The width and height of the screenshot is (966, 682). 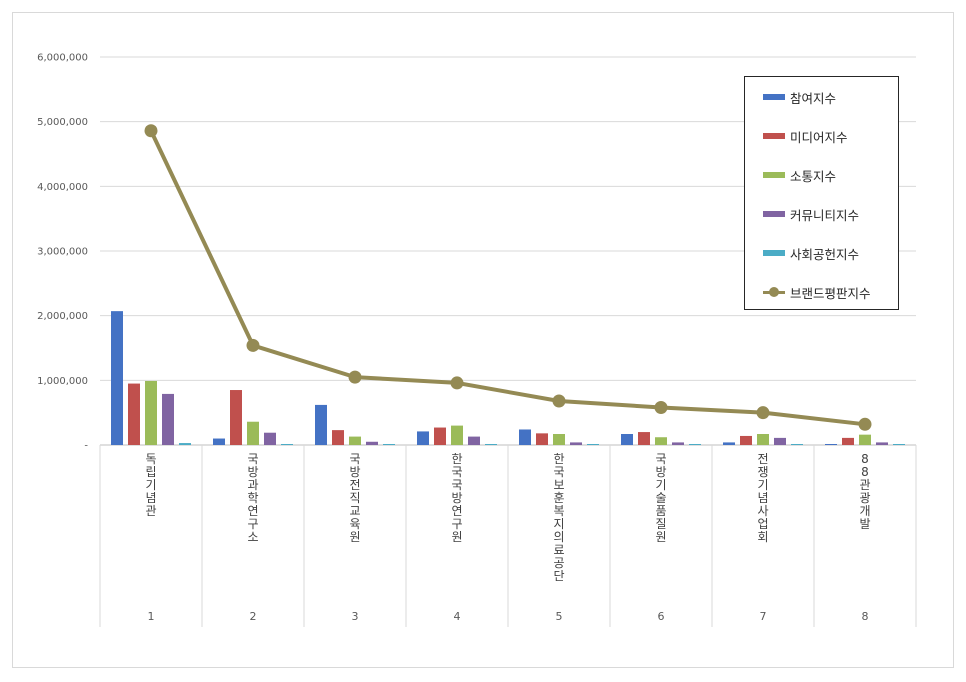 I want to click on y-tick-label: 2,000,000, so click(x=62, y=316).